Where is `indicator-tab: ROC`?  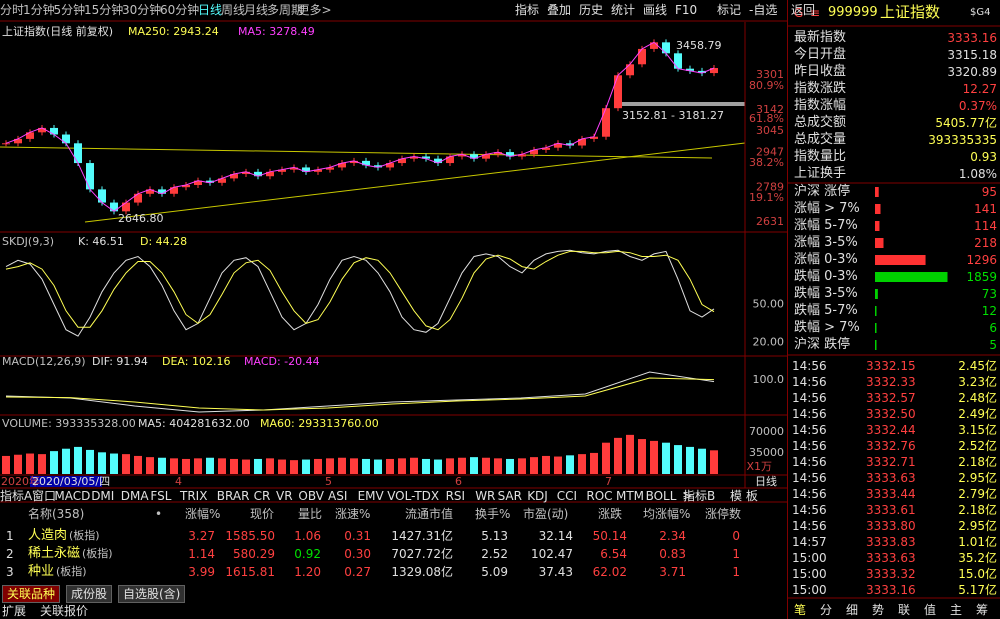
indicator-tab: ROC is located at coordinates (599, 496).